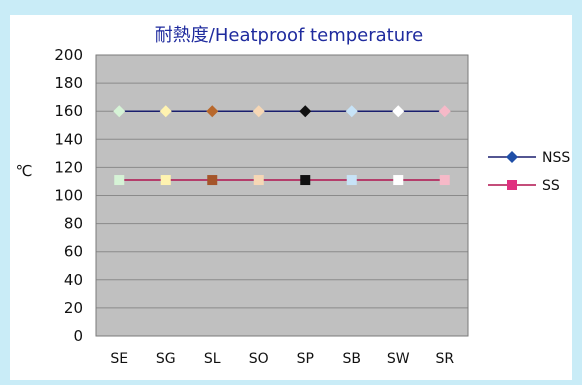 The width and height of the screenshot is (582, 385). I want to click on x-tick-label: SB, so click(352, 359).